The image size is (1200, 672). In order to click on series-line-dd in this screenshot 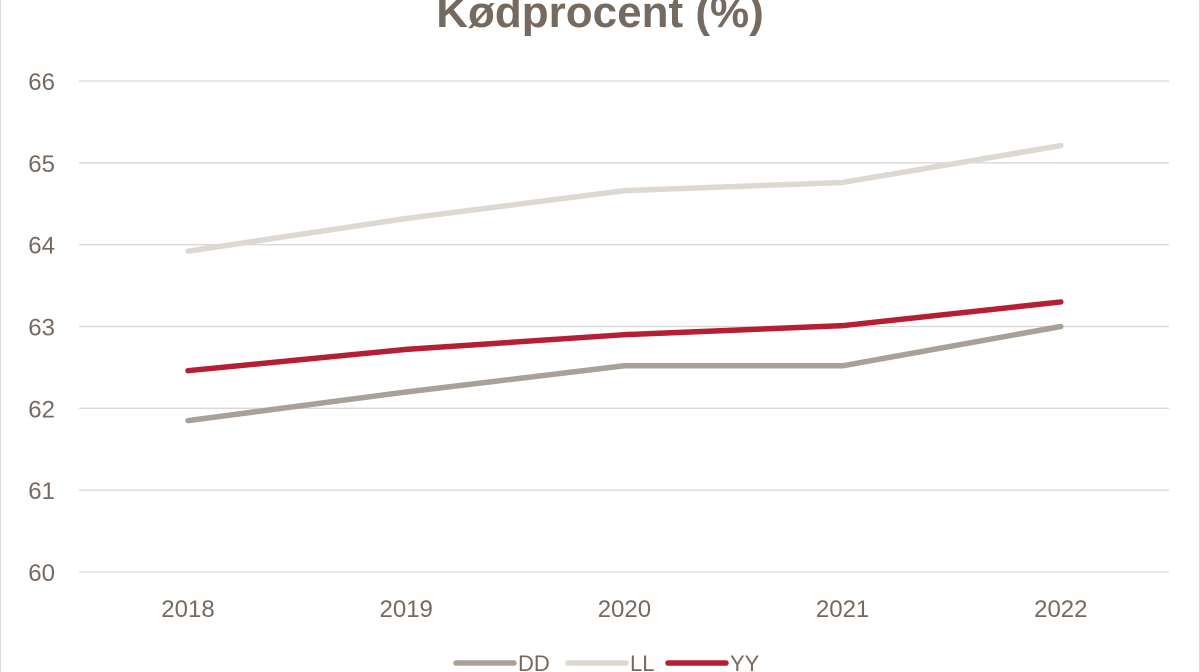, I will do `click(624, 373)`.